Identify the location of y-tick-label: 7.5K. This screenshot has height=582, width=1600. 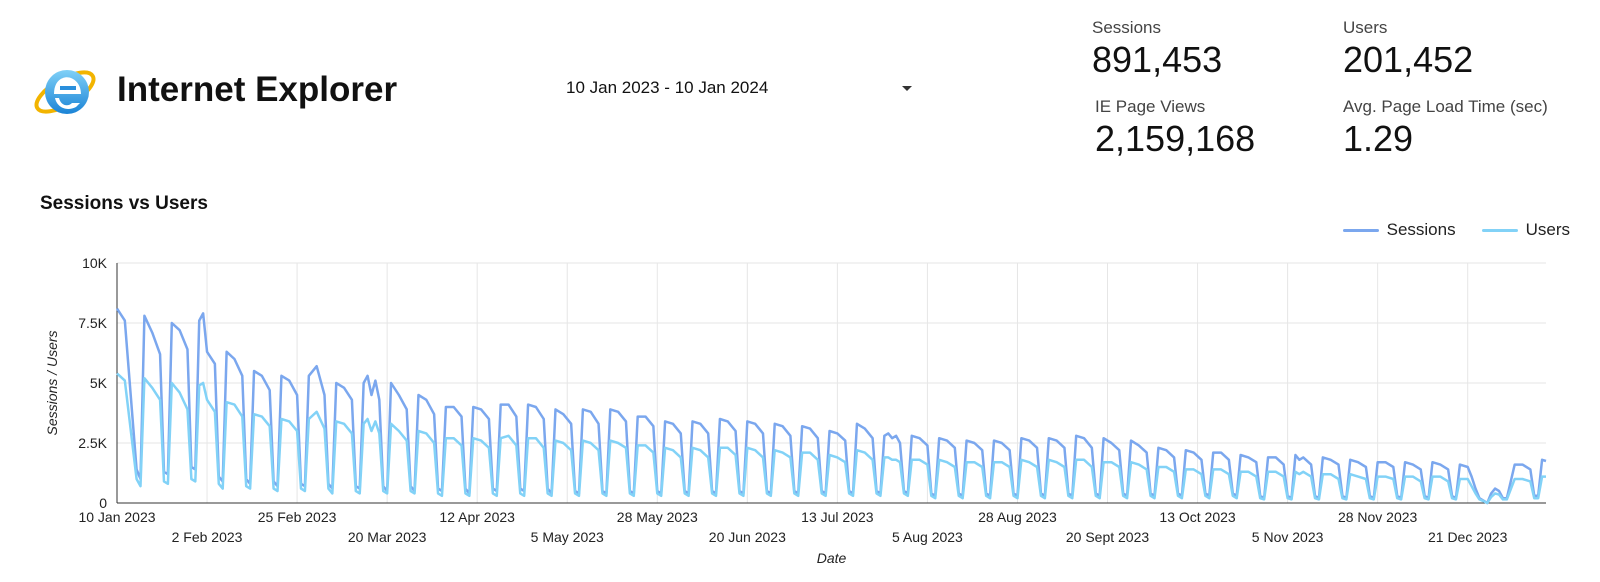
(92, 323).